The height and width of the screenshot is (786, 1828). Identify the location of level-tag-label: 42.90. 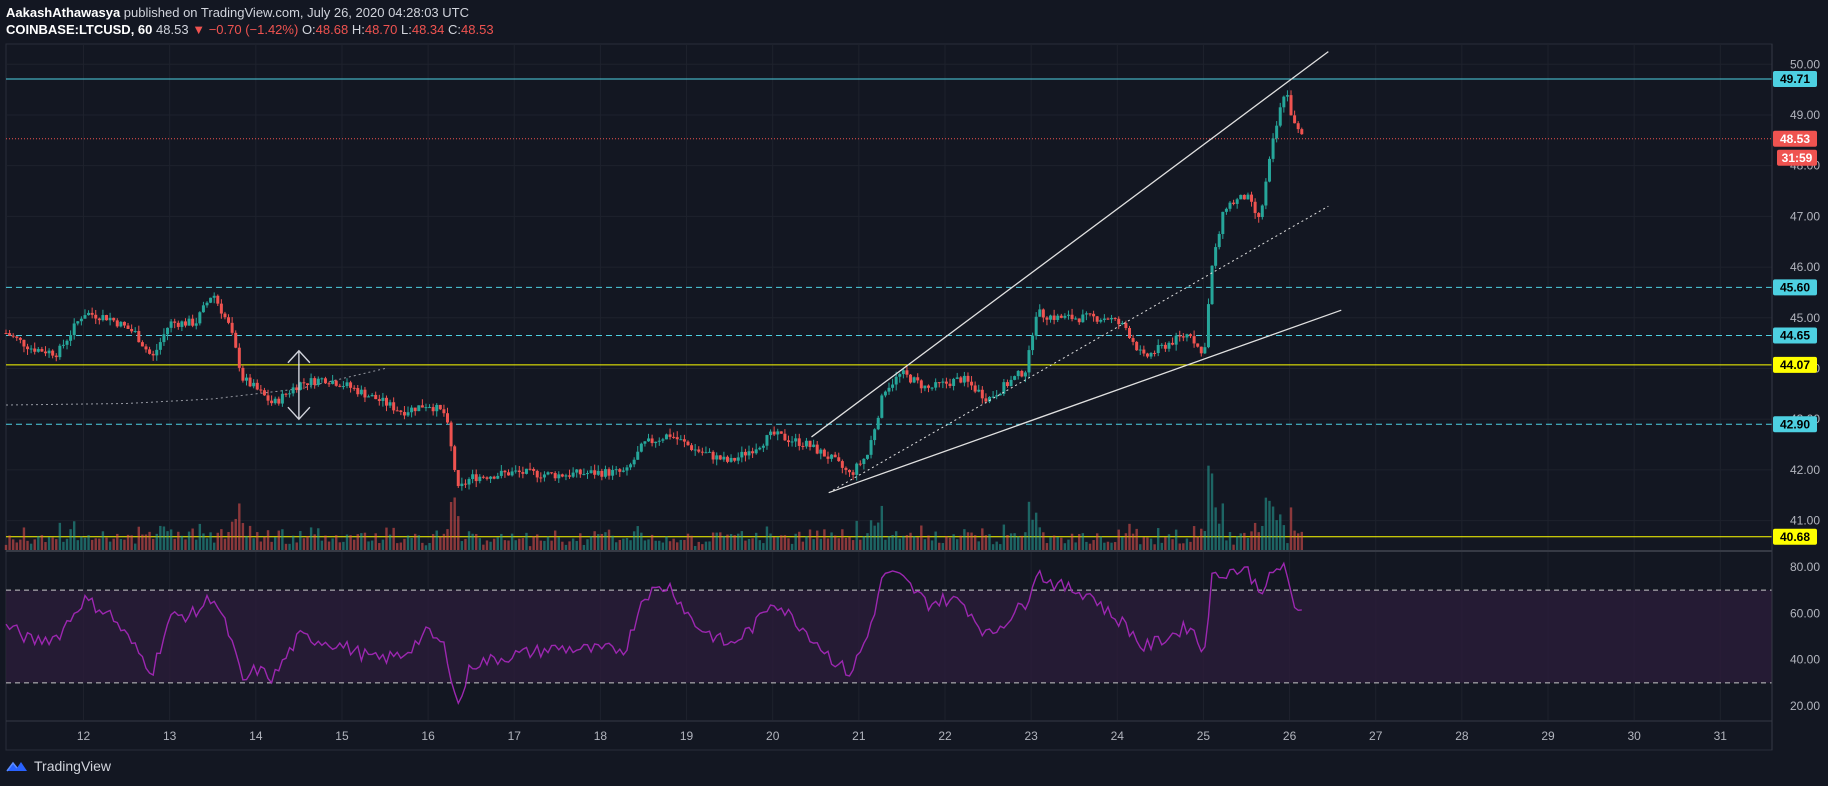
(1795, 424).